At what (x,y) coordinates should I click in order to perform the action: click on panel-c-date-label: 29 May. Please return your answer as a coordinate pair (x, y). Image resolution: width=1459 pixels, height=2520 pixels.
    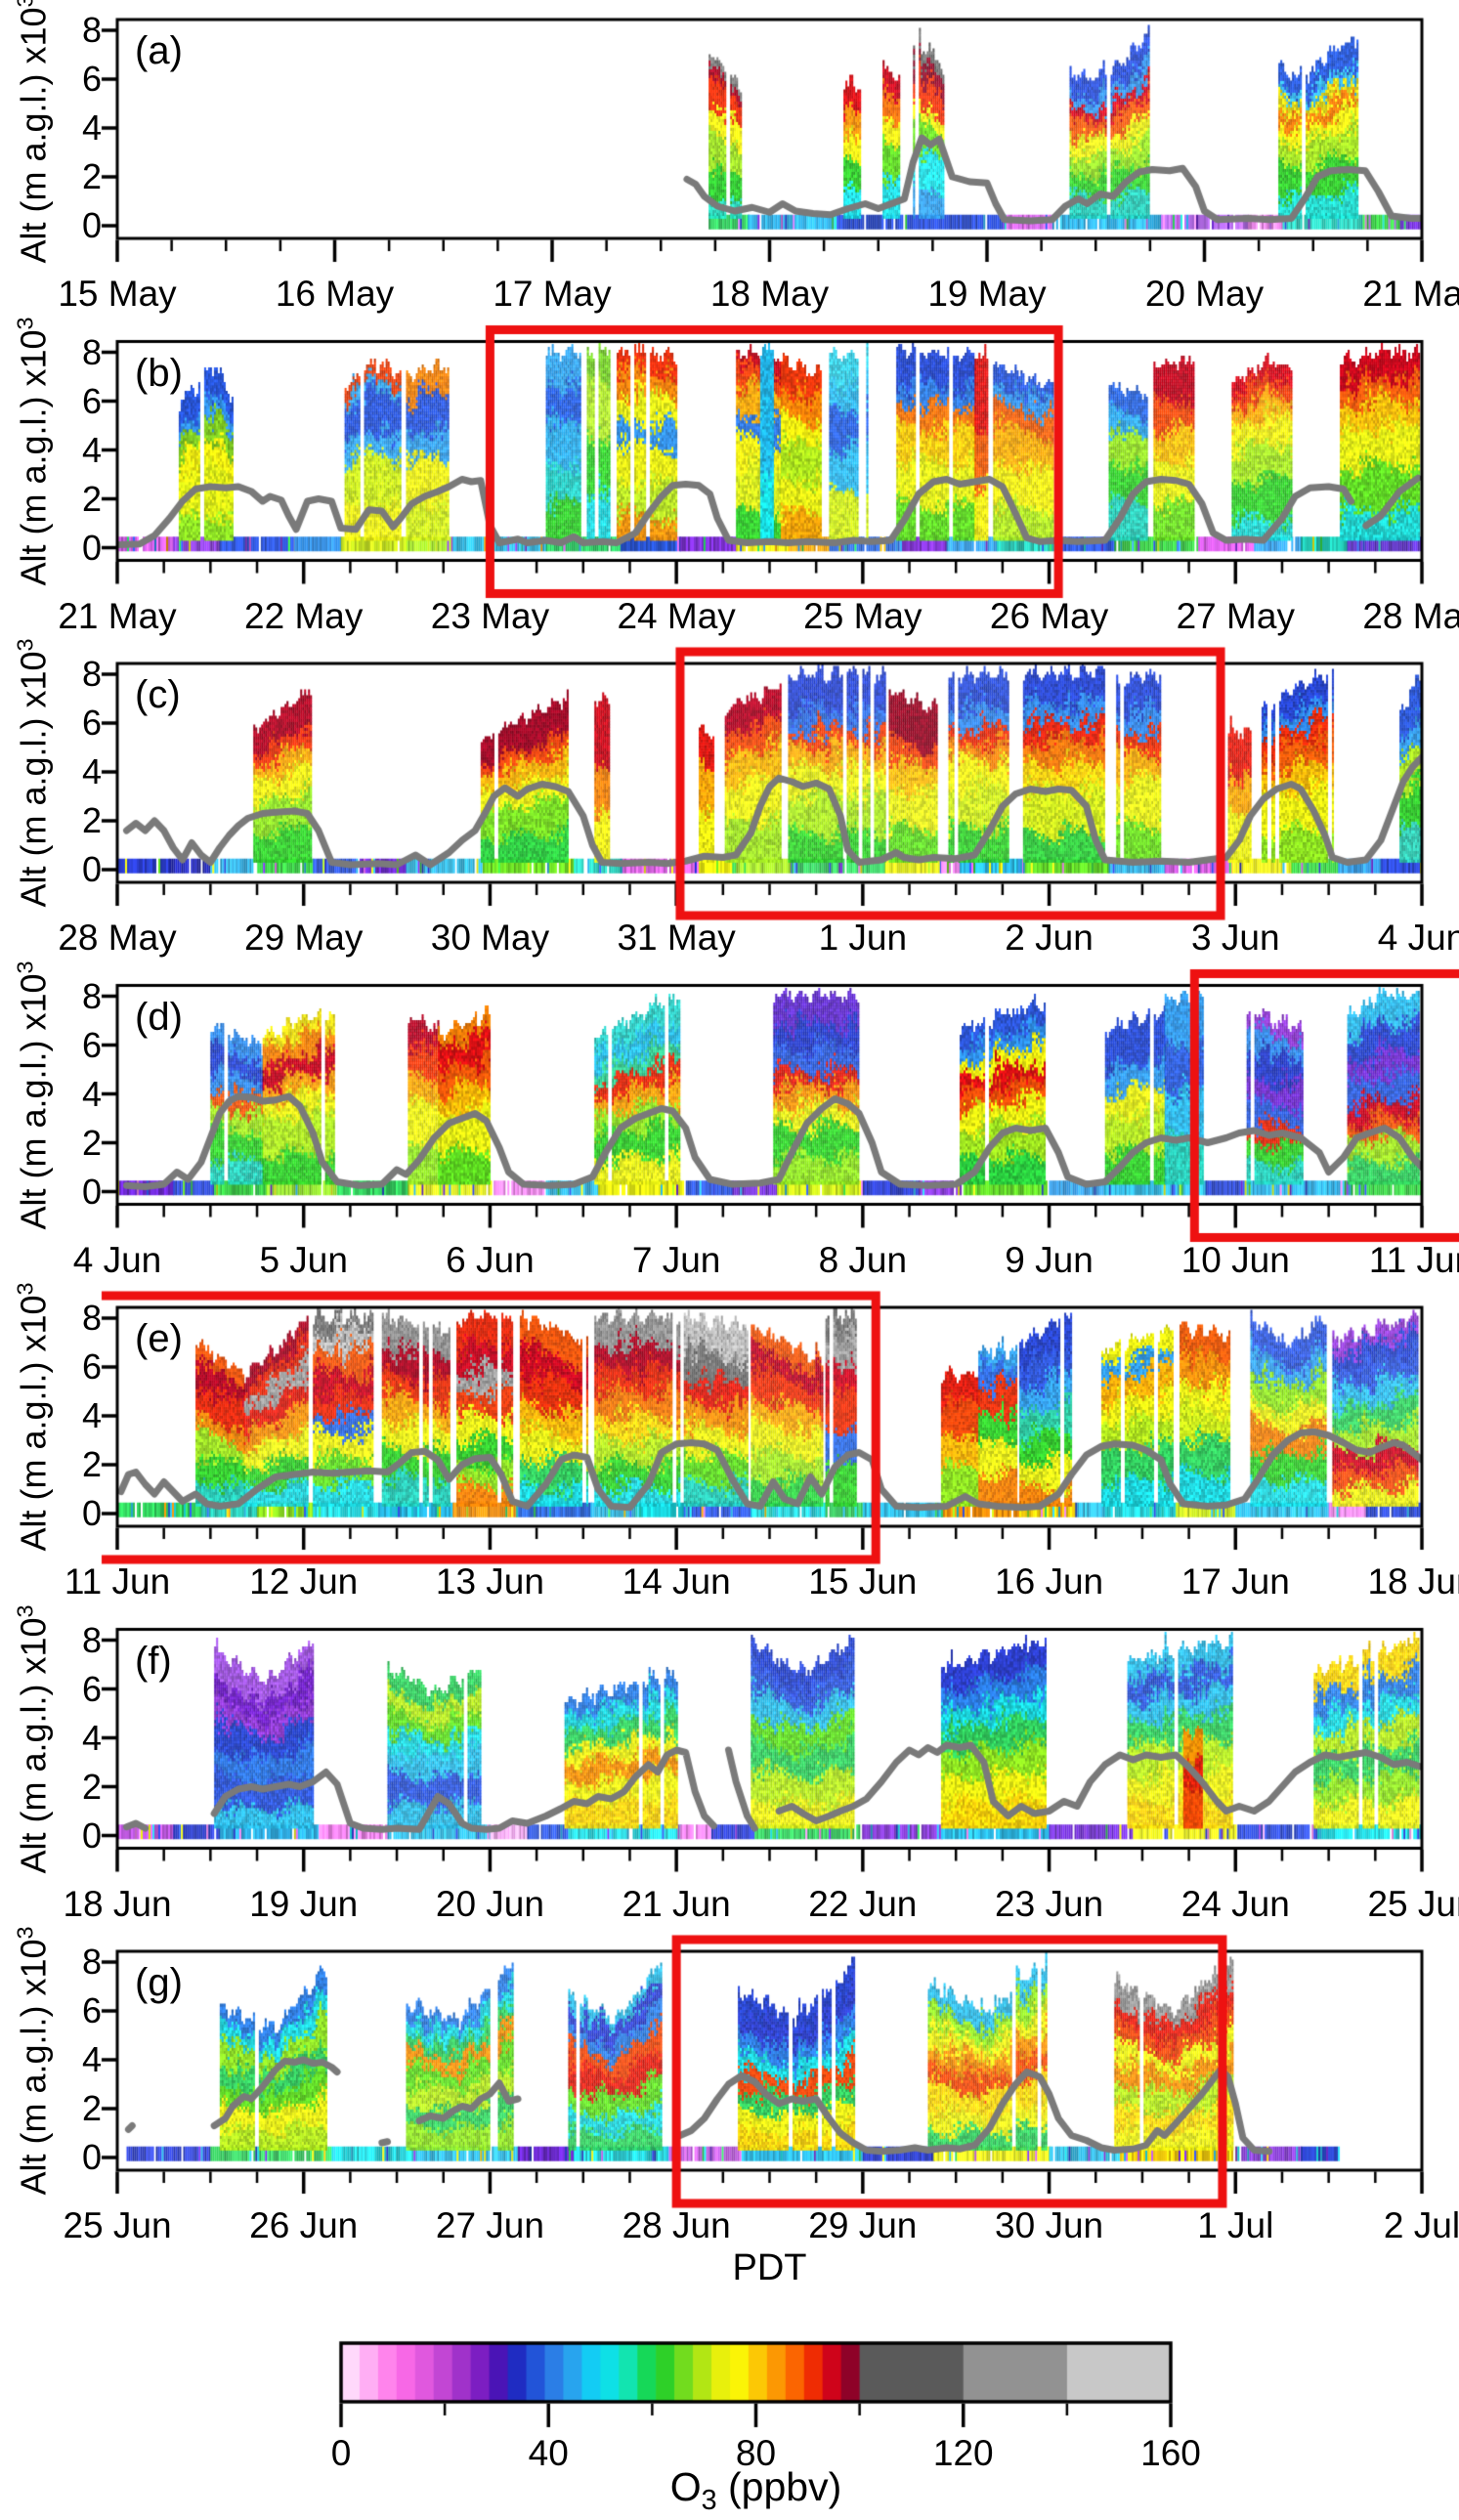
    Looking at the image, I should click on (304, 938).